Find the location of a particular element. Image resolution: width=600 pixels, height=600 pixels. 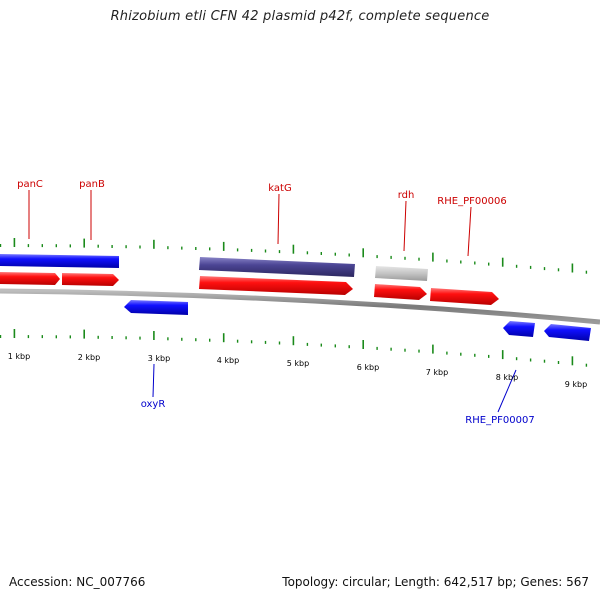

feature-oxyR is located at coordinates (156, 307).